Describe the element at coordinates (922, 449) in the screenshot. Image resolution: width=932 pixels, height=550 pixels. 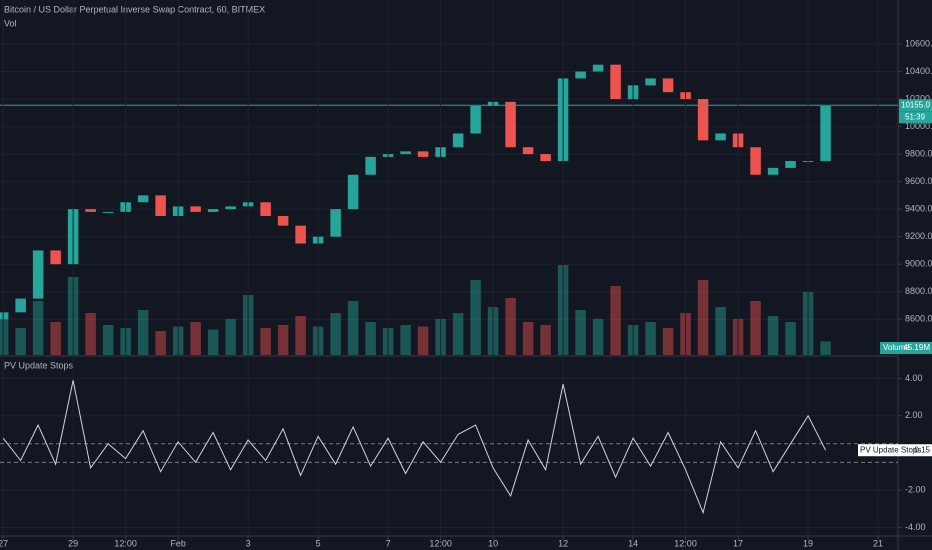
I see `indicator-last-value: 0.15` at that location.